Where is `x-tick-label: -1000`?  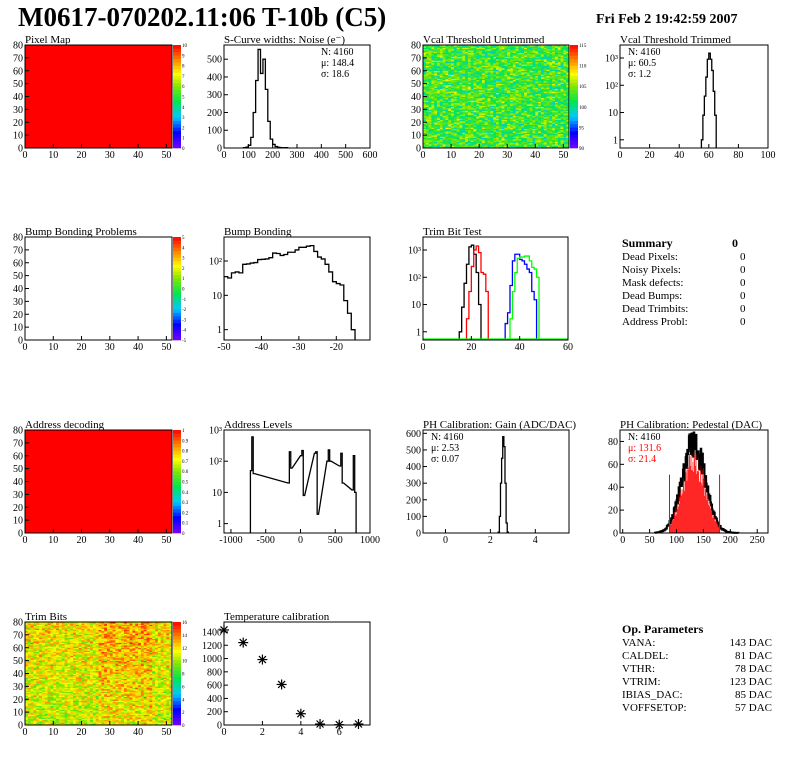
x-tick-label: -1000 is located at coordinates (230, 540).